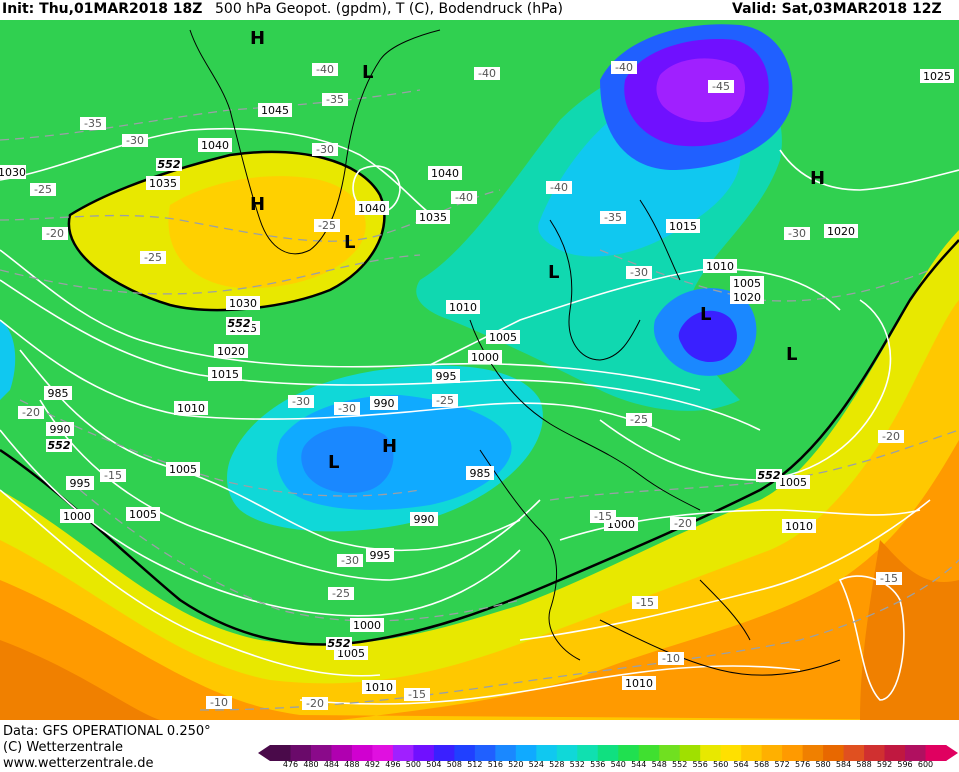 The width and height of the screenshot is (959, 772). Describe the element at coordinates (823, 764) in the screenshot. I see `colorbar-tick-label: 580` at that location.